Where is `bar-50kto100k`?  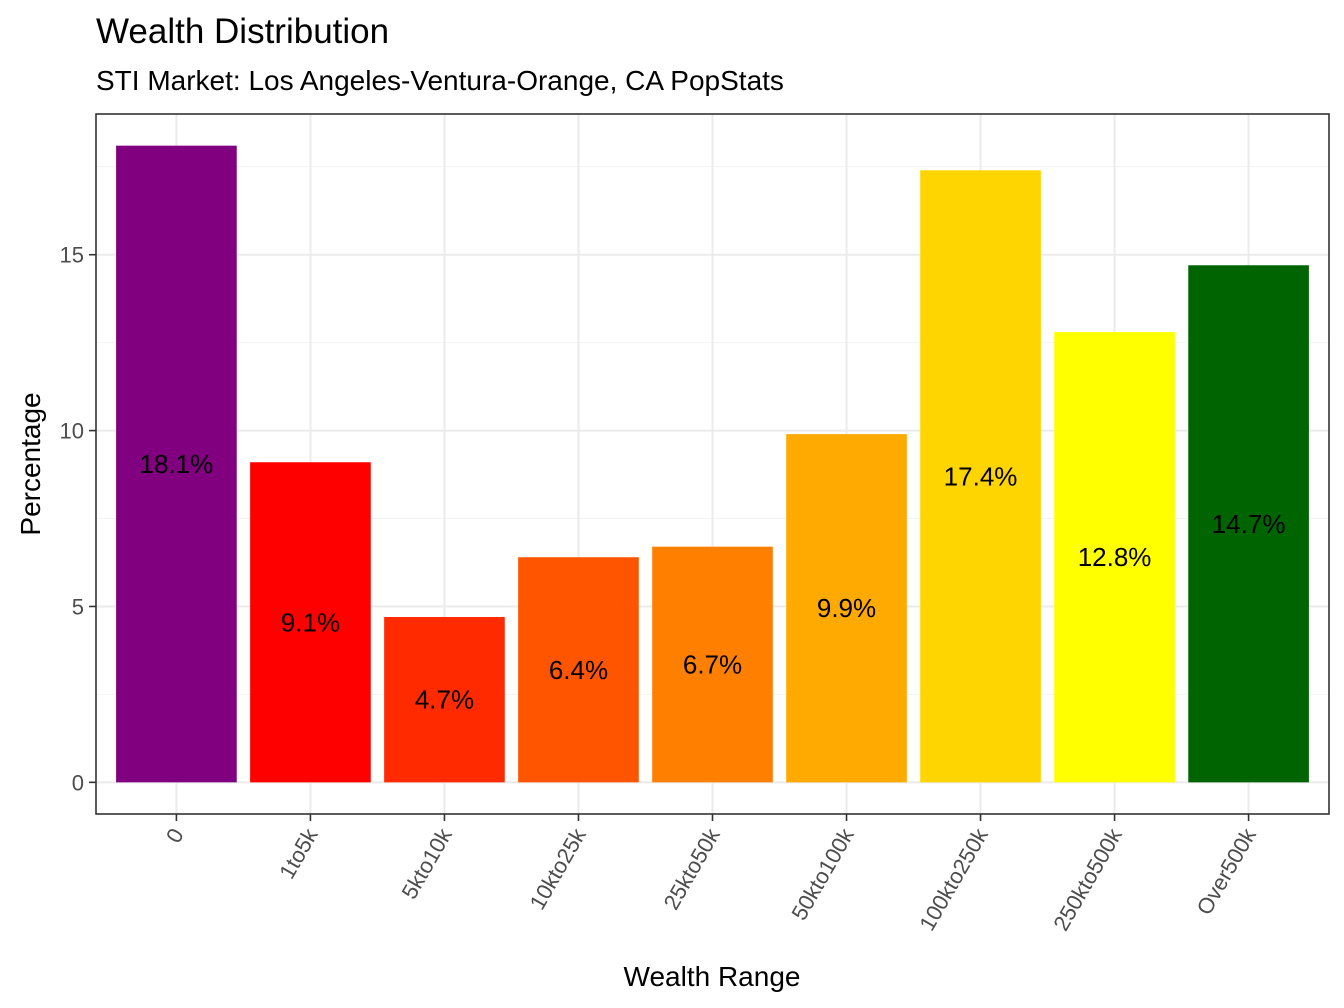
bar-50kto100k is located at coordinates (846, 608).